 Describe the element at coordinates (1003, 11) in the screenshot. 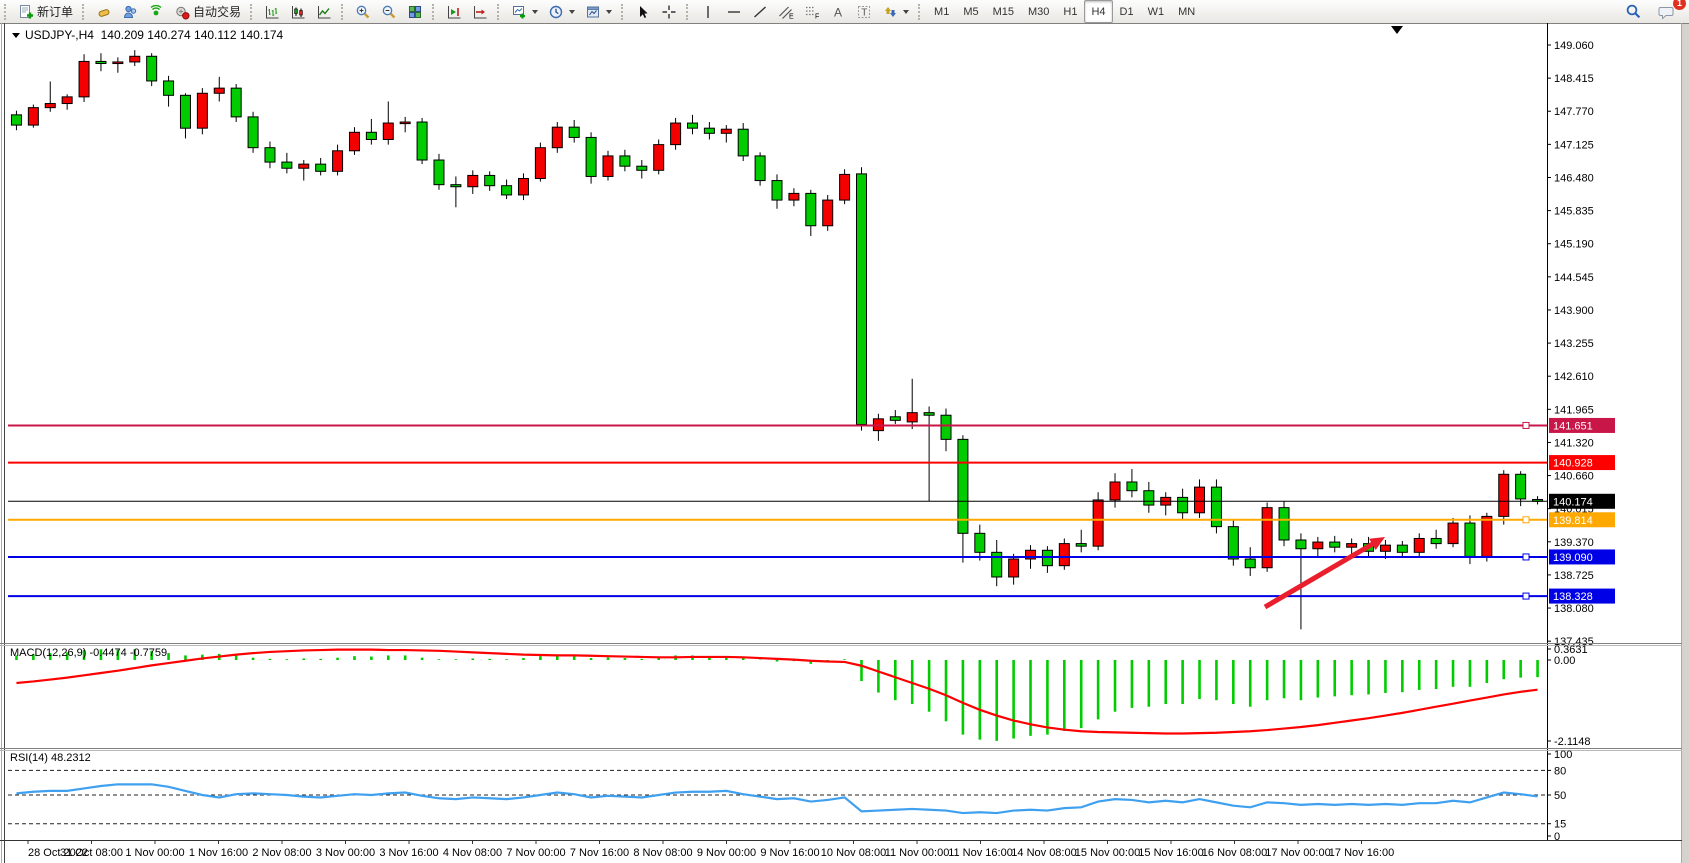

I see `timeframe-M15: M15` at that location.